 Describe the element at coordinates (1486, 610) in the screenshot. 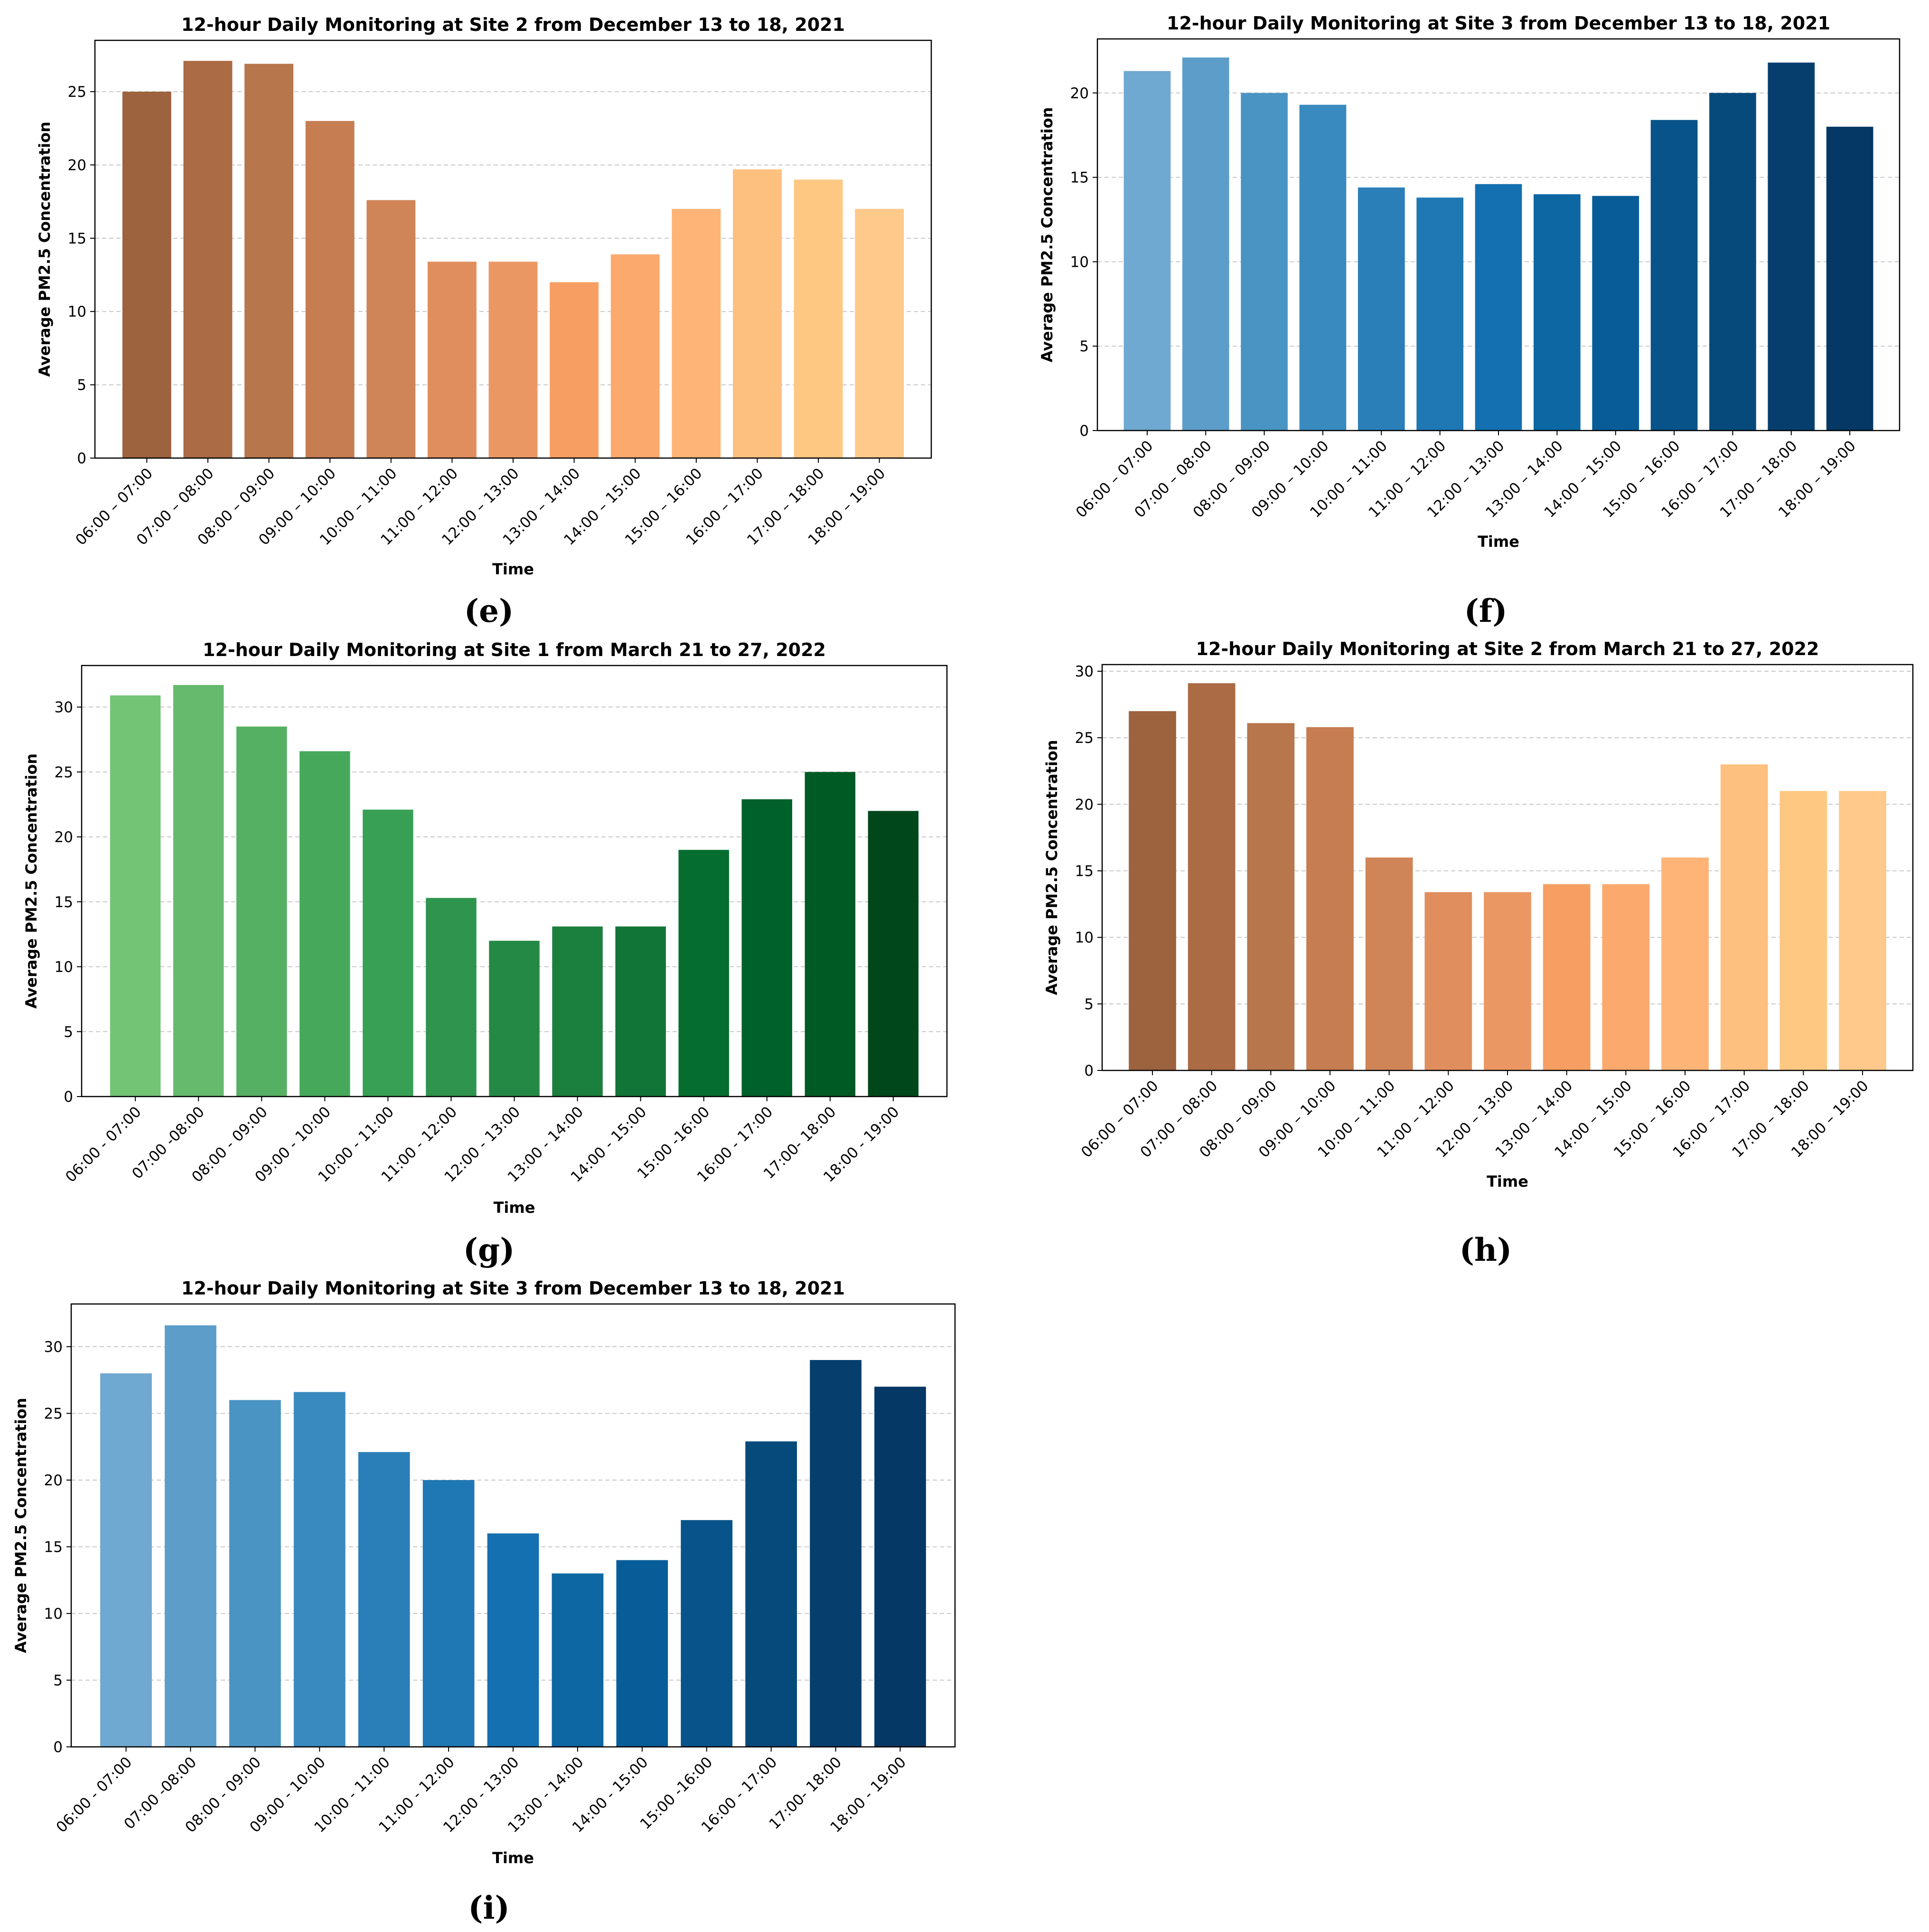

I see `panel-label-f: (f)` at that location.